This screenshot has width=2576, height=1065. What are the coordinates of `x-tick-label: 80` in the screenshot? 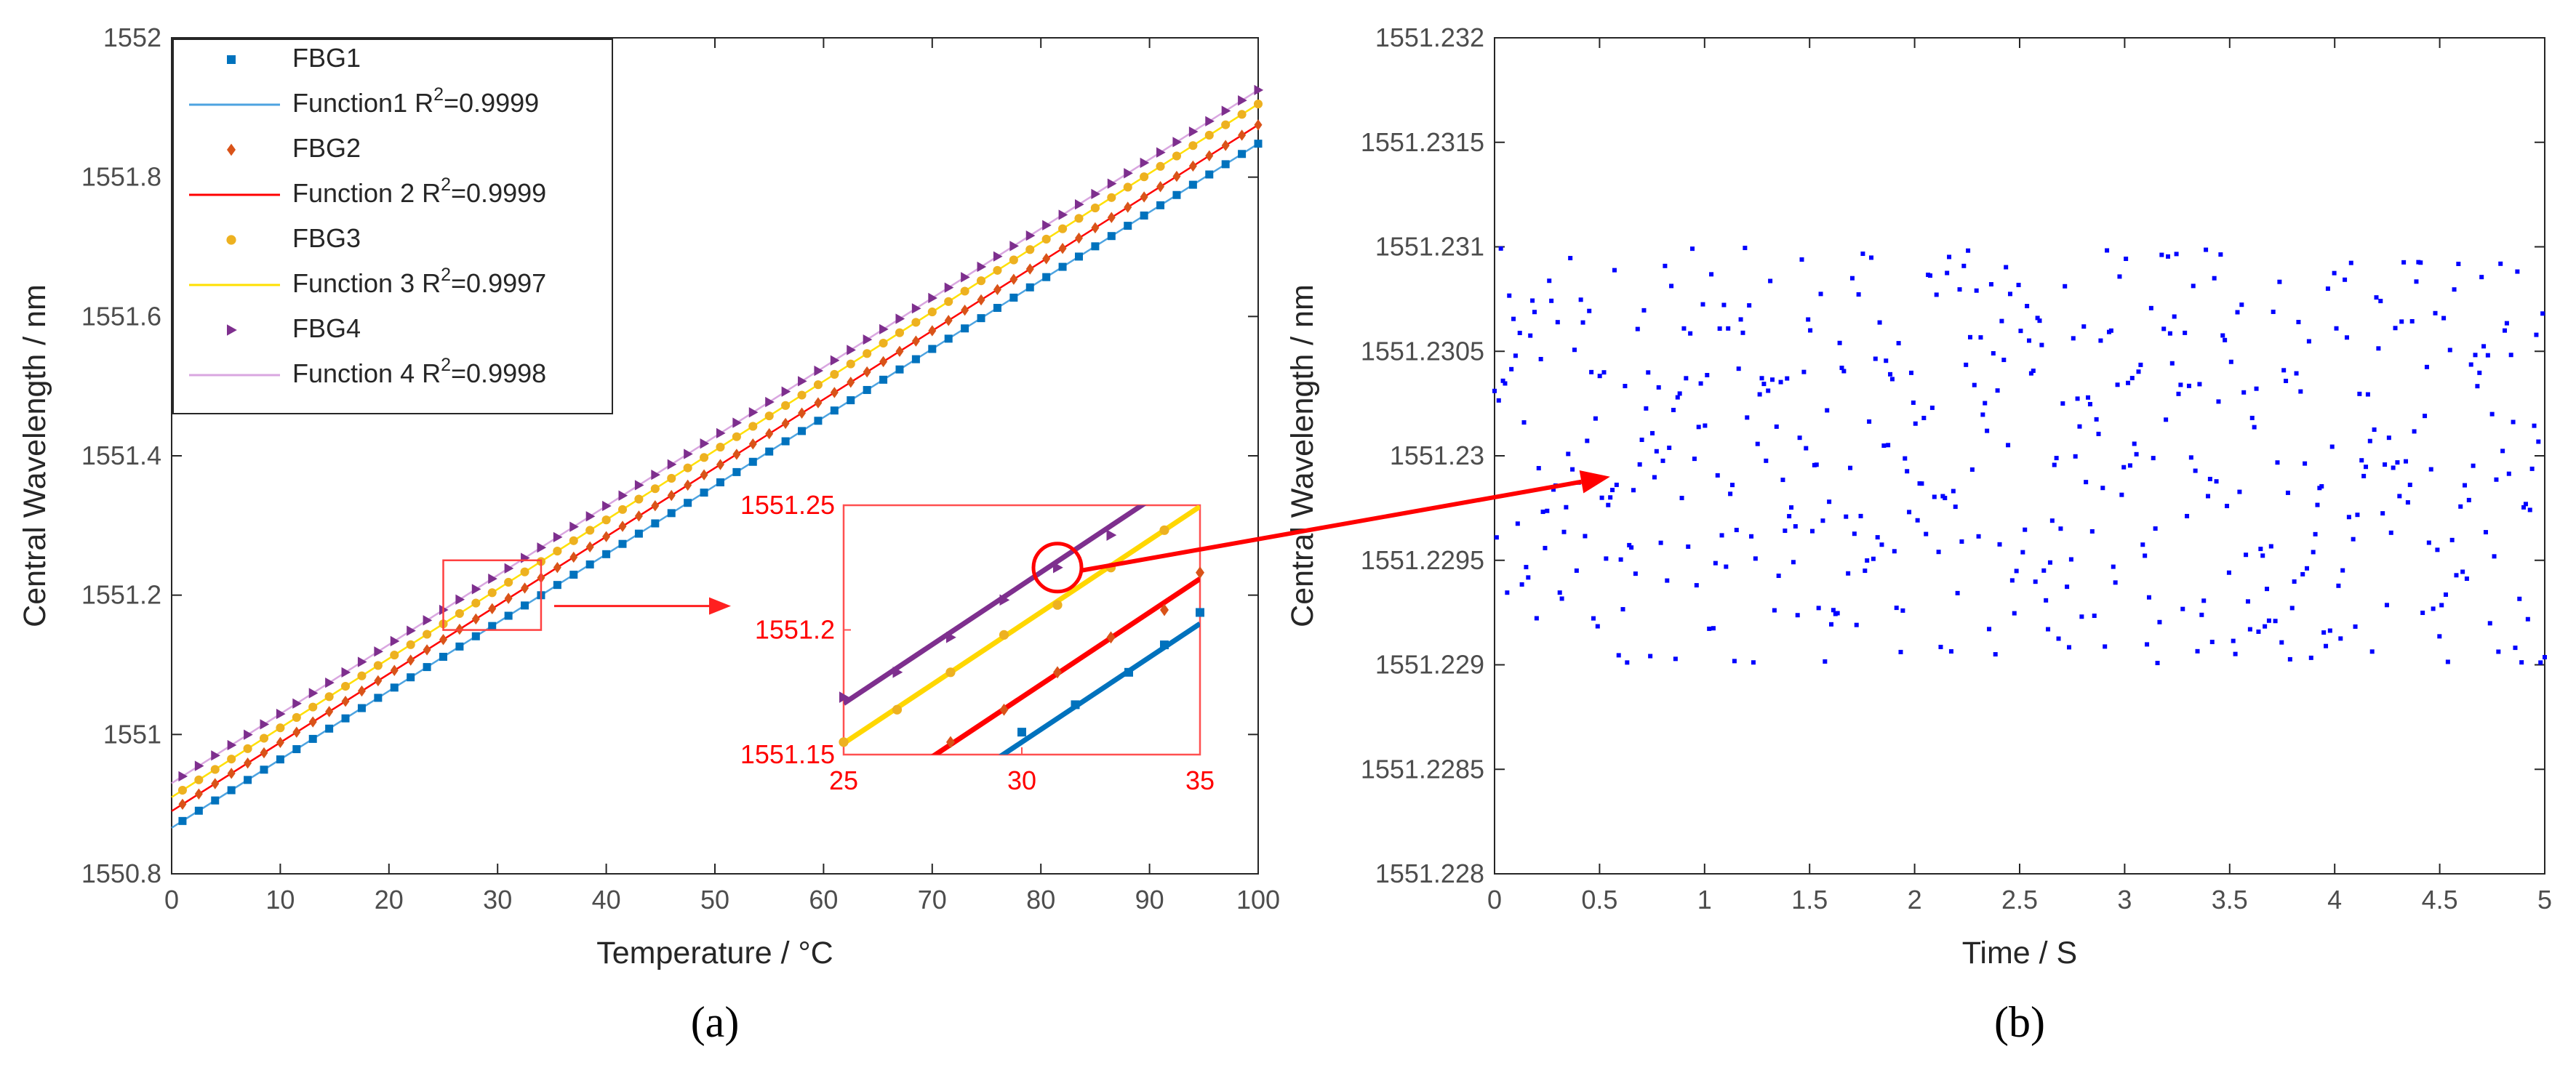 It's located at (1040, 900).